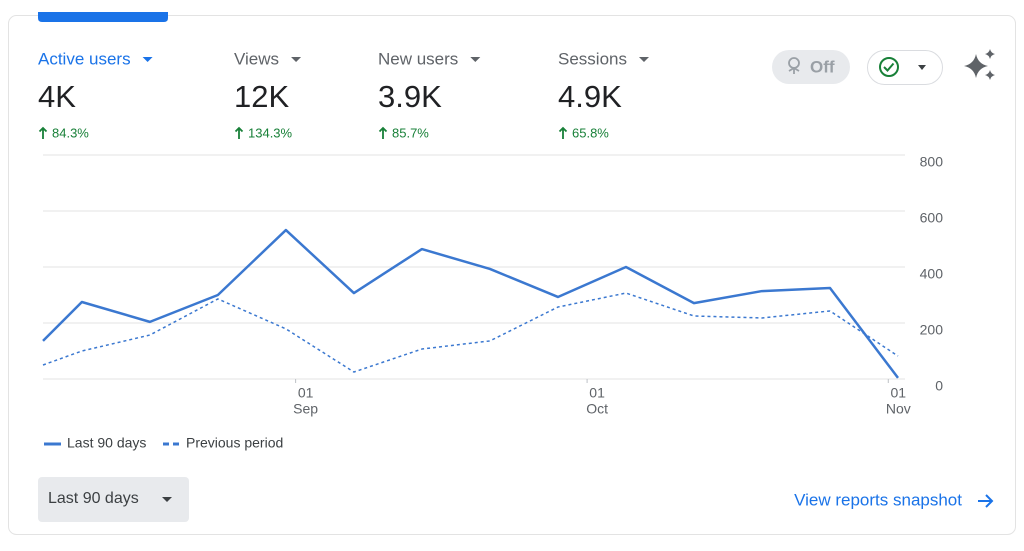 The image size is (1024, 551). I want to click on metric-label: Sessions, so click(592, 58).